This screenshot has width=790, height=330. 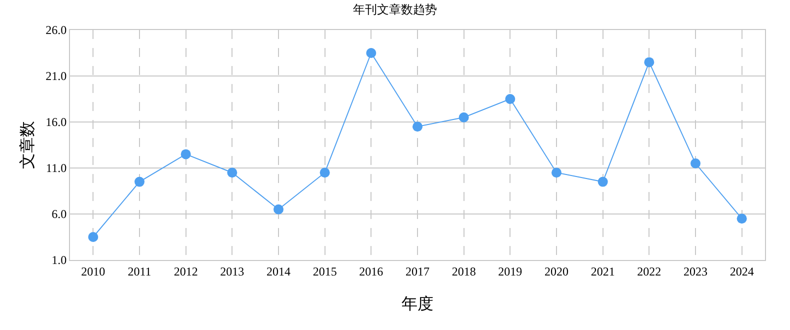 I want to click on x-tick-label: 2023, so click(x=696, y=271).